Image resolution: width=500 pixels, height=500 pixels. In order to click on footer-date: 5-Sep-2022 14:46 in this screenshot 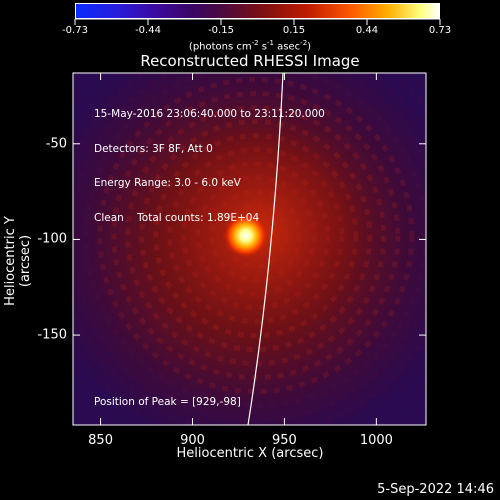, I will do `click(435, 489)`.